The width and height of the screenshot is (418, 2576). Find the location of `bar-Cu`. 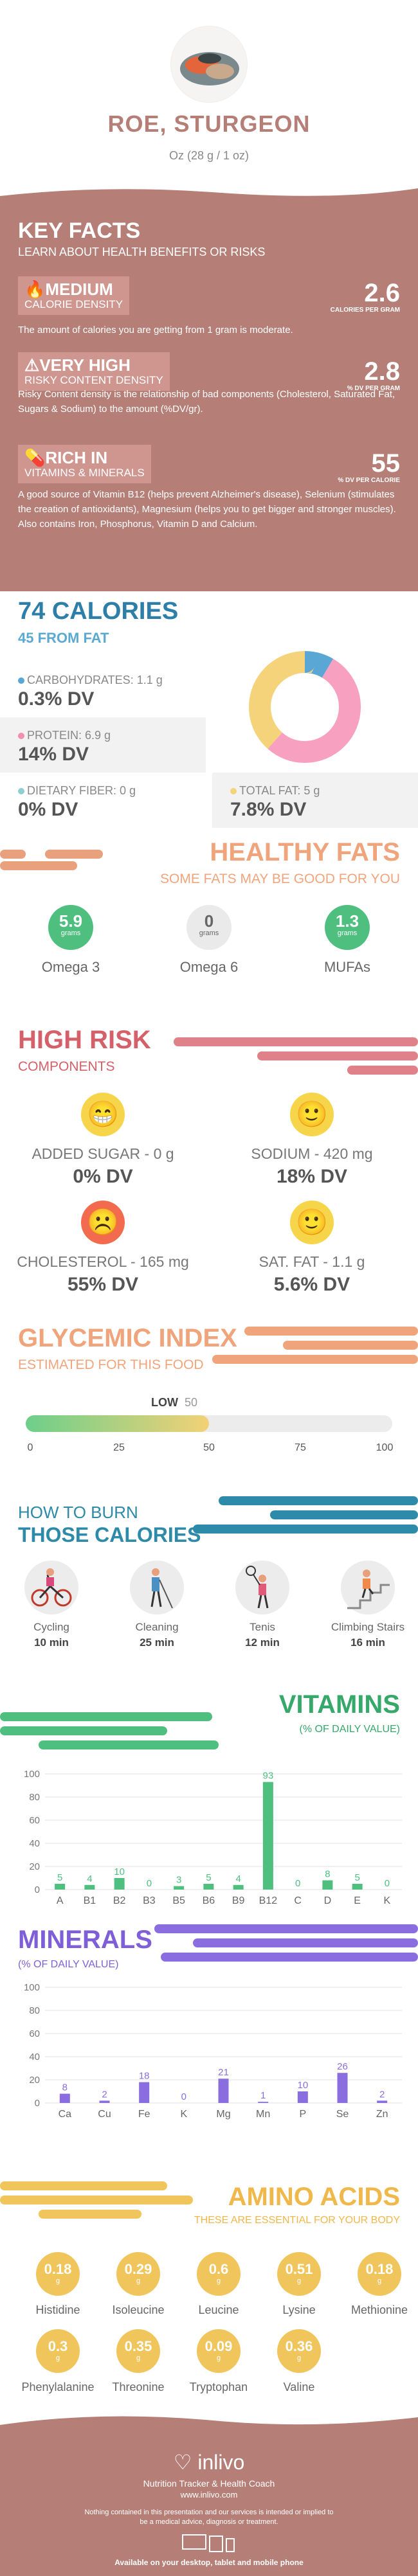

bar-Cu is located at coordinates (104, 2101).